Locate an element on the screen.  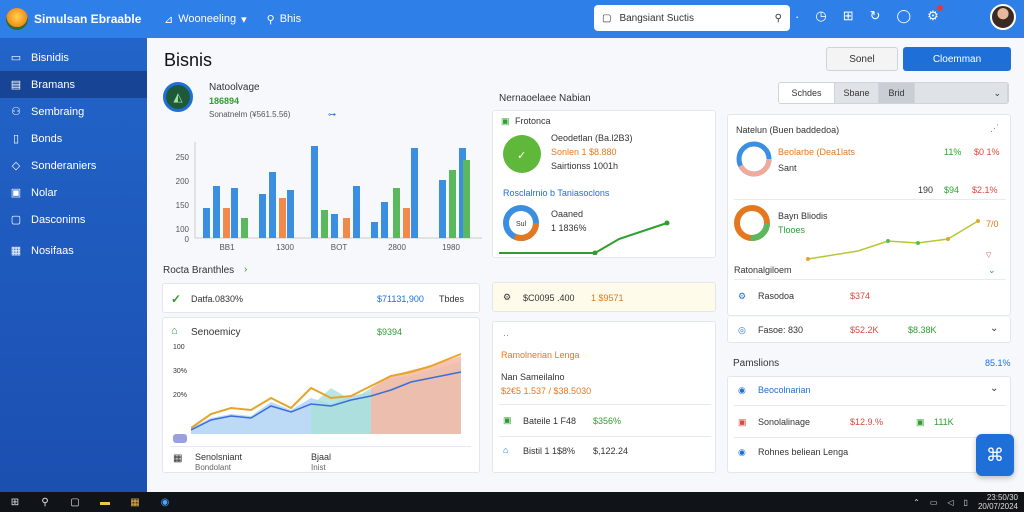
x-tick: 2800 is located at coordinates (397, 247).